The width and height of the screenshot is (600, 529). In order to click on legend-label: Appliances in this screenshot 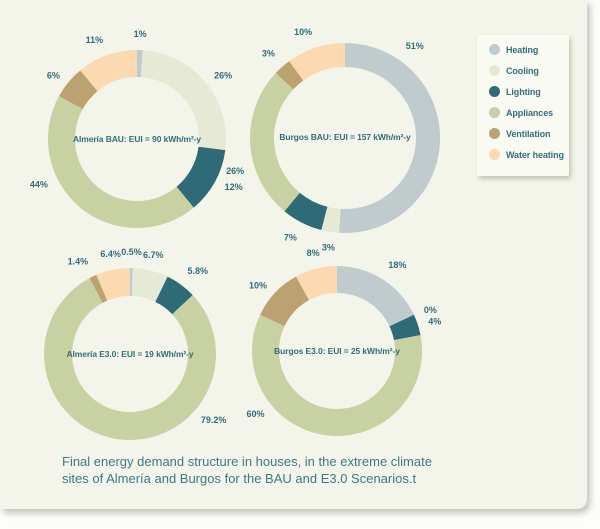, I will do `click(530, 112)`.